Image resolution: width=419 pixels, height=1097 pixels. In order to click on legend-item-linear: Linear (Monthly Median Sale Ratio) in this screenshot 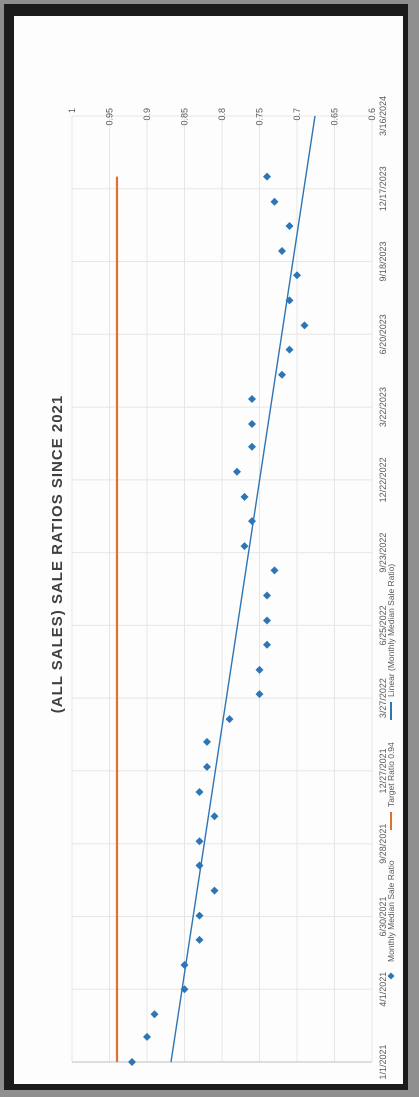, I will do `click(391, 630)`.